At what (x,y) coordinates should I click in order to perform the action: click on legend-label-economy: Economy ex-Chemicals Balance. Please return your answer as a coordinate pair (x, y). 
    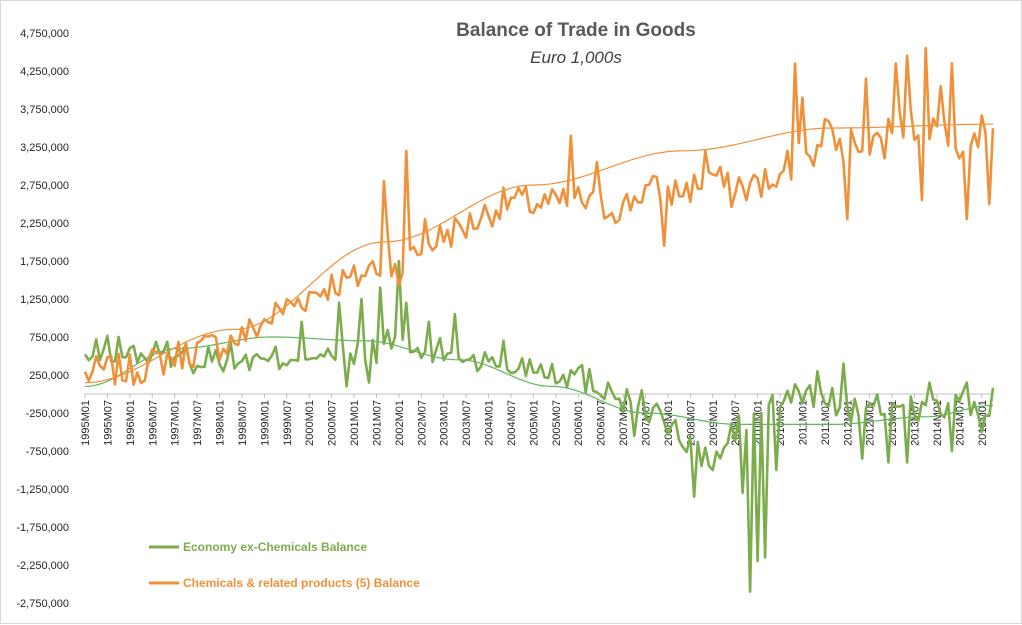
    Looking at the image, I should click on (275, 547).